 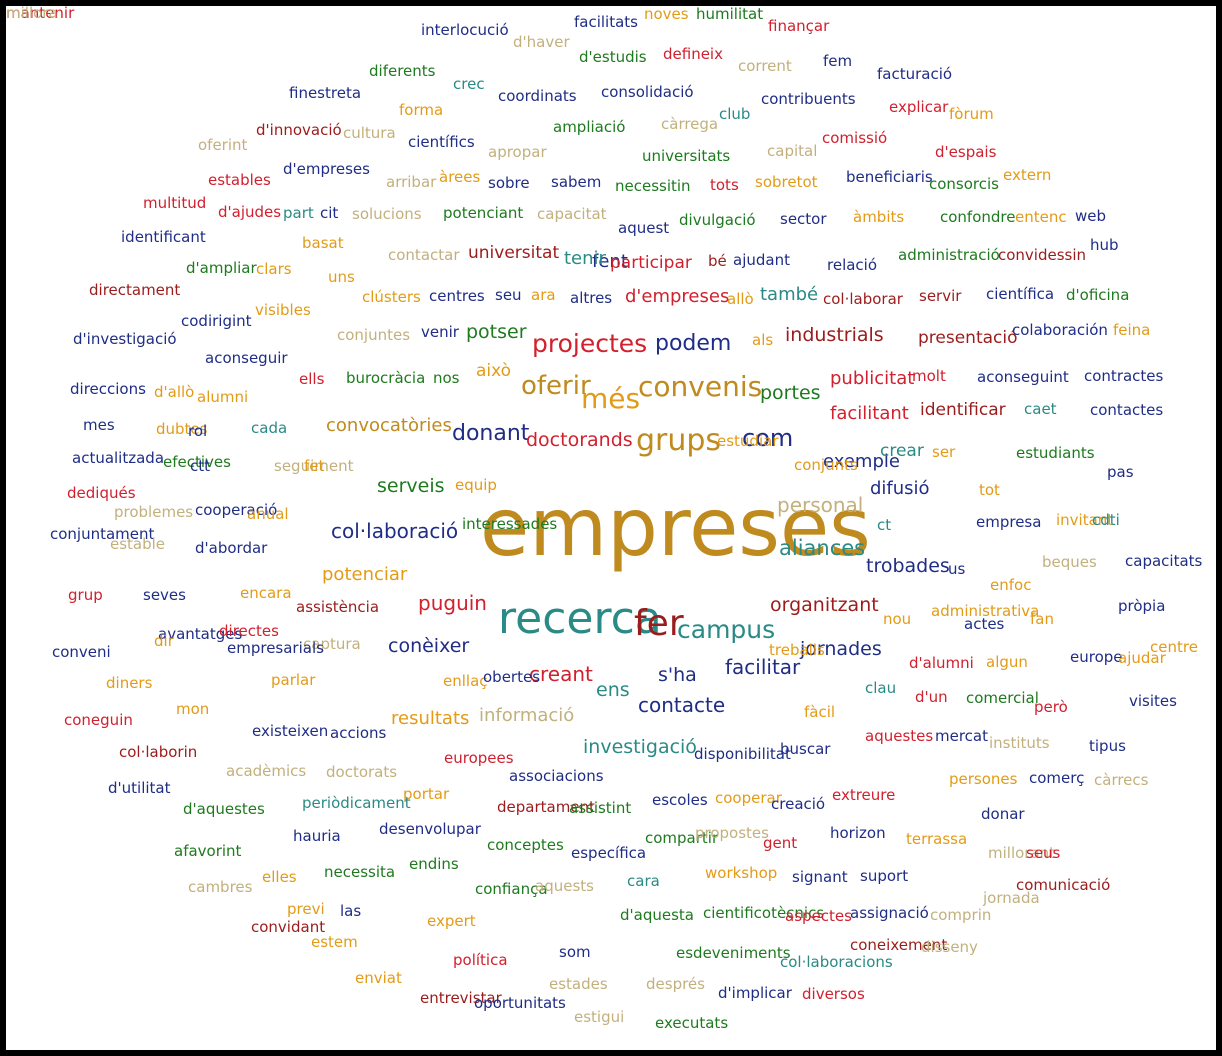 I want to click on word-122: centres, so click(x=457, y=296).